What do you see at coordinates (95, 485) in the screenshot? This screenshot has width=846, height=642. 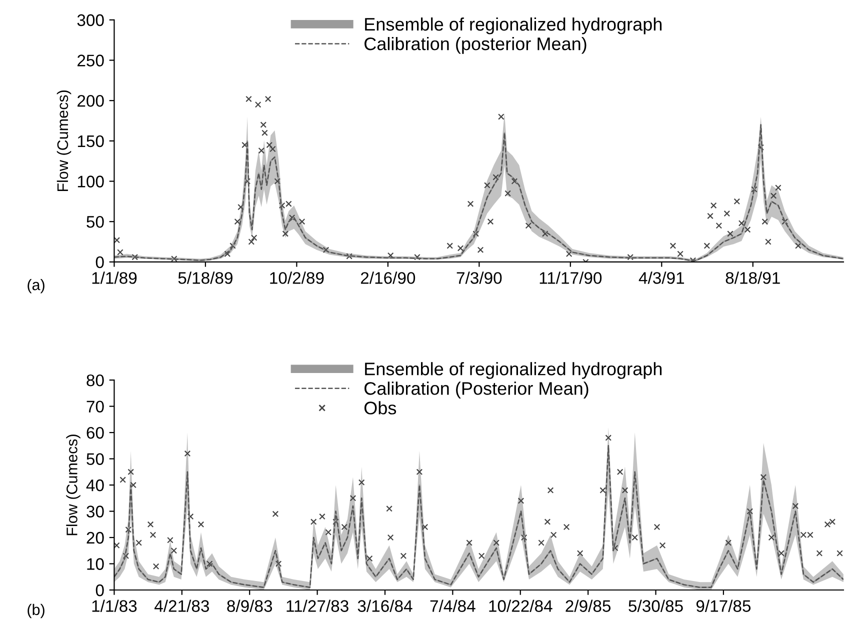 I see `y-tick-label: 40` at bounding box center [95, 485].